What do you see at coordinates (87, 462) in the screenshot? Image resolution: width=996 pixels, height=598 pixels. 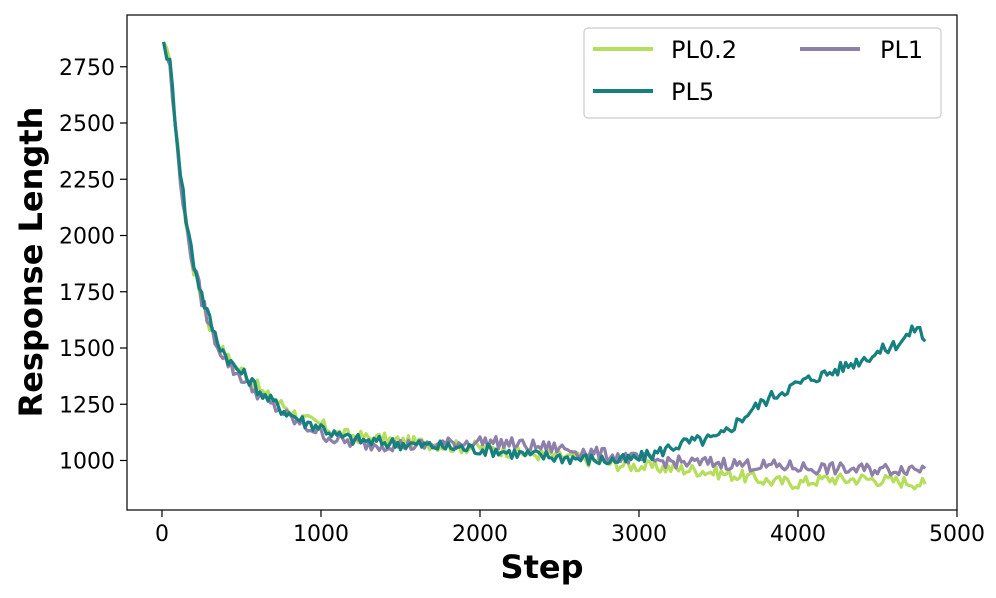 I see `y-tick-label: 1000` at bounding box center [87, 462].